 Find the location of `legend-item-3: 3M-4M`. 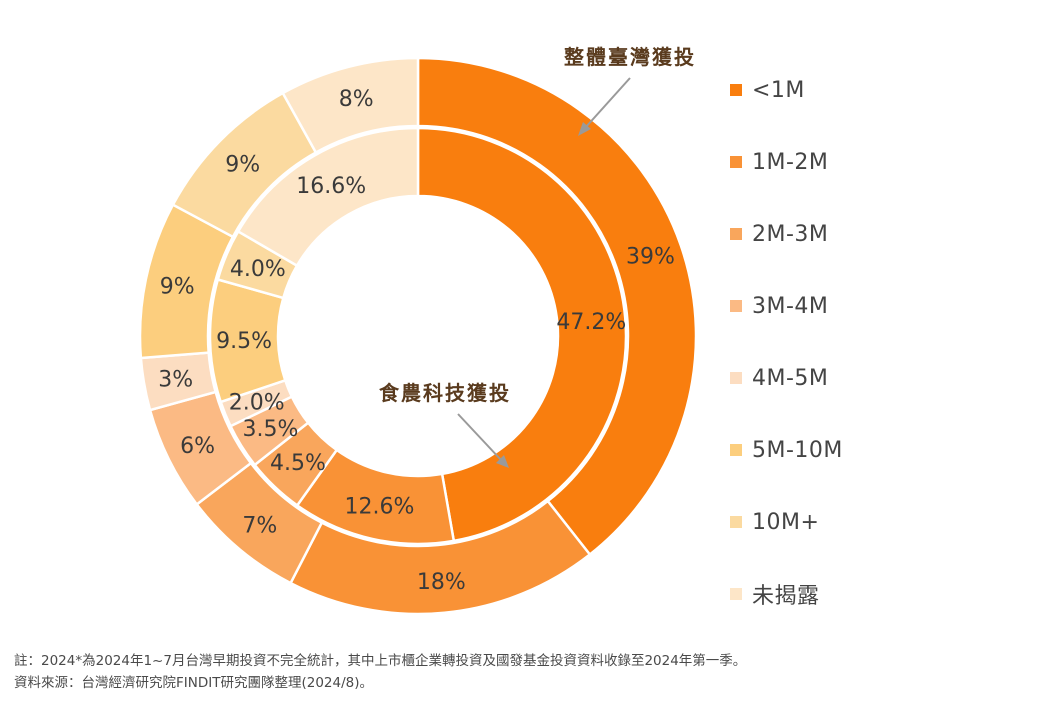

legend-item-3: 3M-4M is located at coordinates (779, 306).